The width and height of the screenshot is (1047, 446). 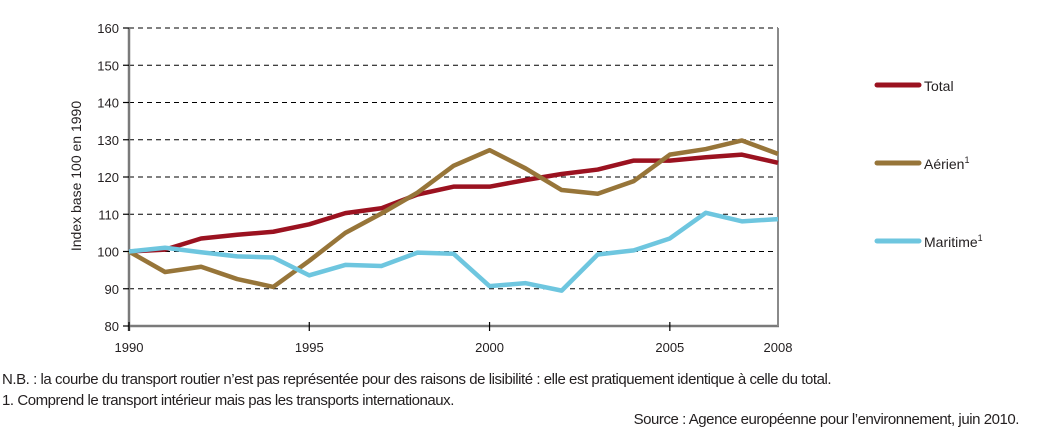 What do you see at coordinates (112, 289) in the screenshot?
I see `y-tick-label: 90` at bounding box center [112, 289].